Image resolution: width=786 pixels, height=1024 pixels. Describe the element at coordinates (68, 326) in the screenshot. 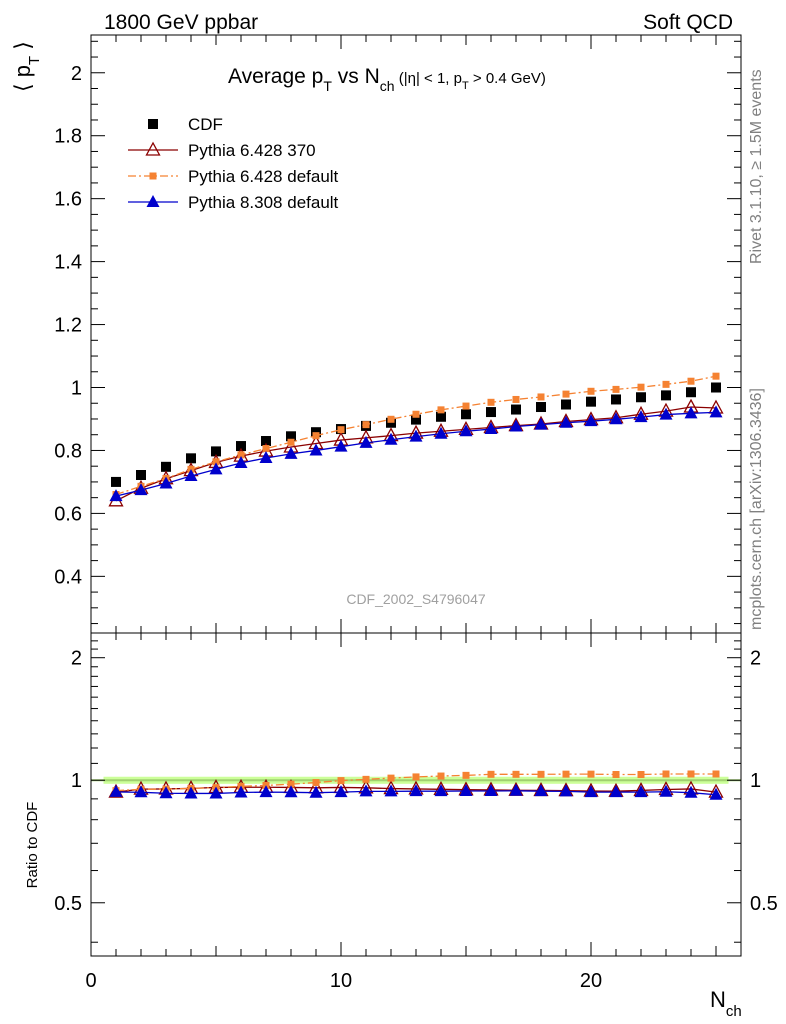

I see `main-y-tick-label: 1.2` at that location.